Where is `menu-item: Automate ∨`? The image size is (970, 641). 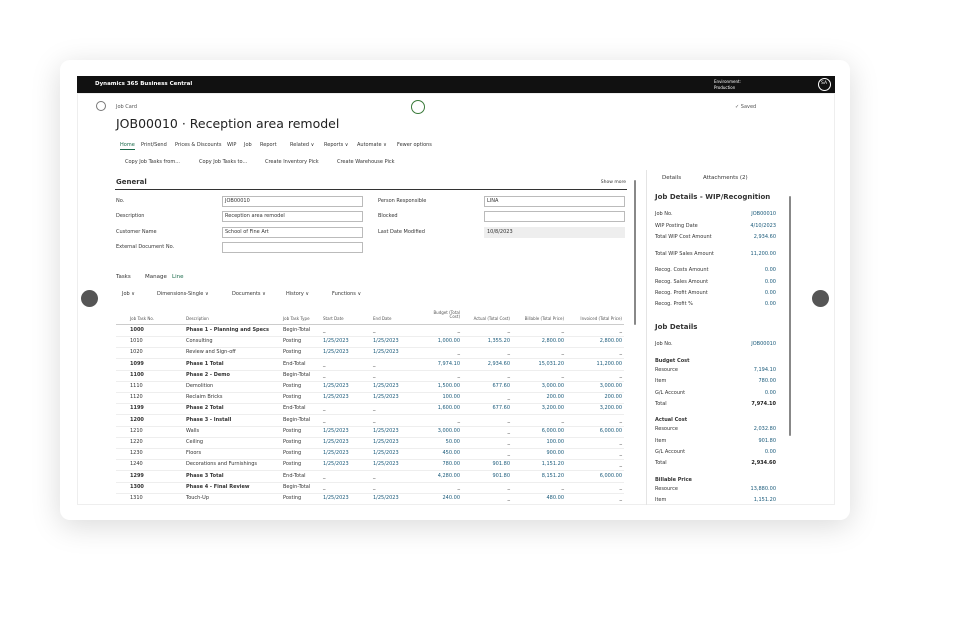 menu-item: Automate ∨ is located at coordinates (372, 145).